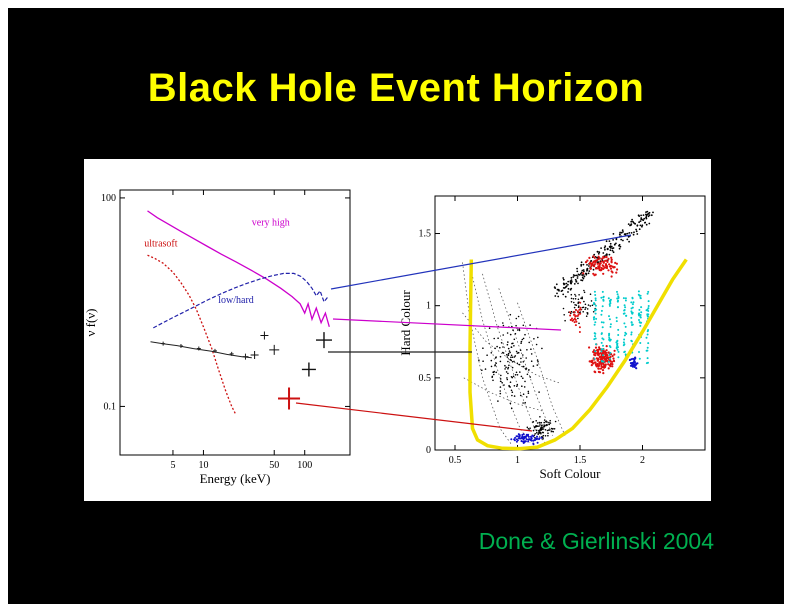 This screenshot has width=792, height=612. Describe the element at coordinates (110, 406) in the screenshot. I see `sed-plot-ytick: 0.1` at that location.